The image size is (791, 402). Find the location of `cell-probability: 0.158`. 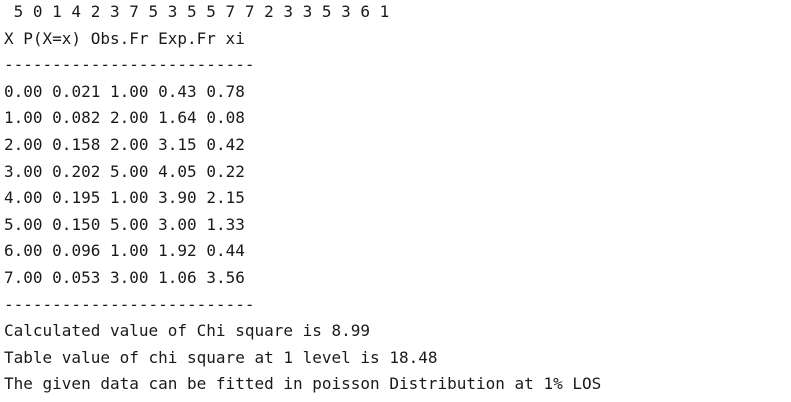

cell-probability: 0.158 is located at coordinates (76, 144).